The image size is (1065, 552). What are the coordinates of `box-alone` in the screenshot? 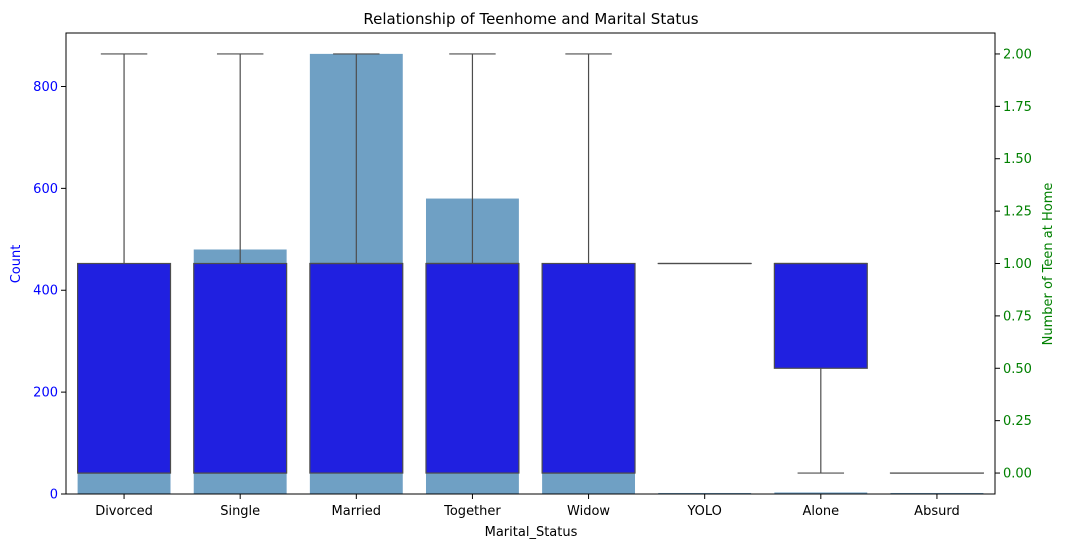 It's located at (820, 369).